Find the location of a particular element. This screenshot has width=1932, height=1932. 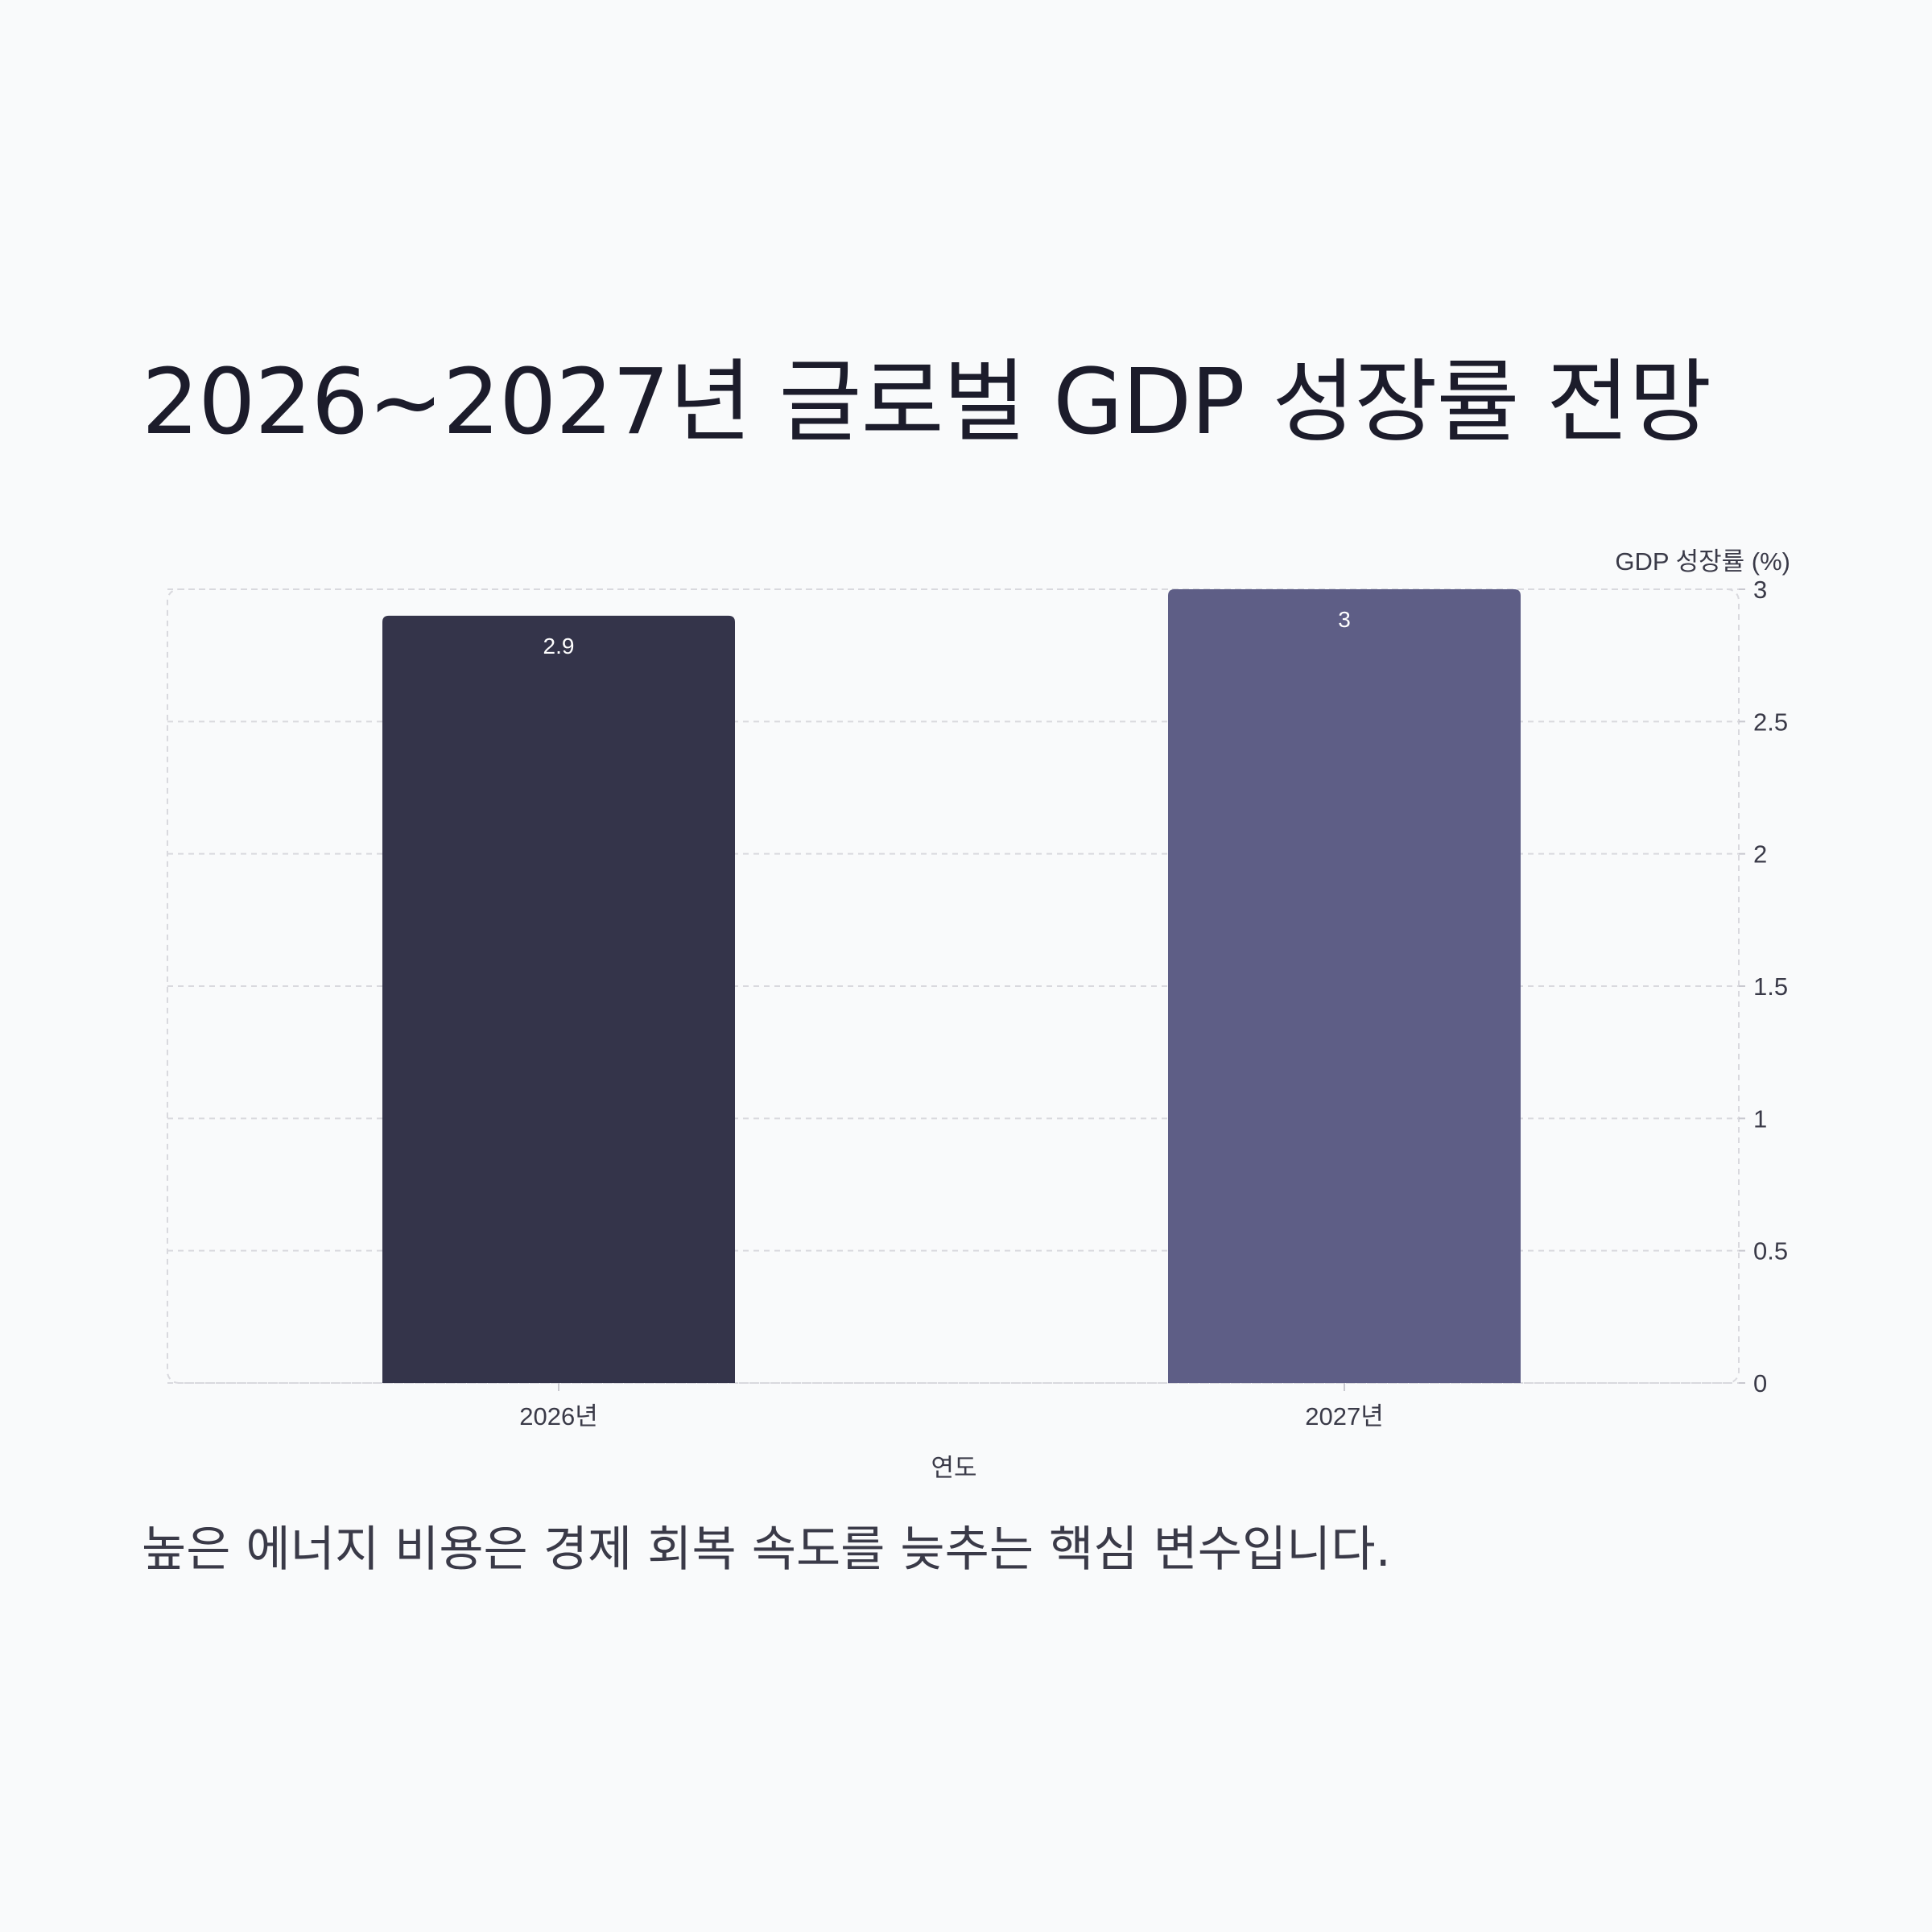

bar-value-label: 3 is located at coordinates (1344, 619).